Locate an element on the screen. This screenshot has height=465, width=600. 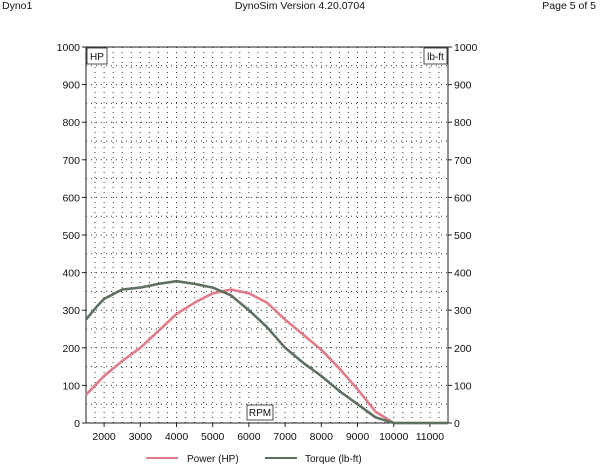
y-tick-label: 100 is located at coordinates (71, 386).